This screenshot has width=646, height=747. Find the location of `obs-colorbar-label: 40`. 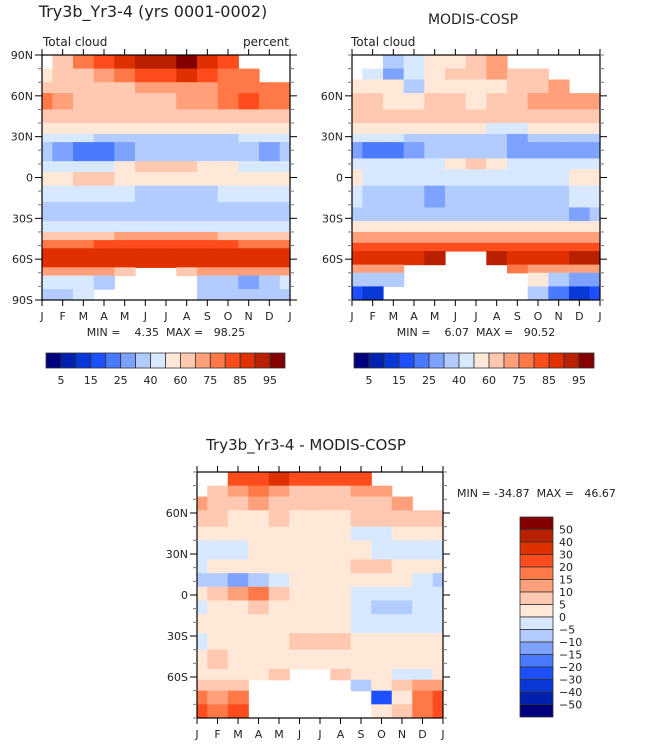

obs-colorbar-label: 40 is located at coordinates (459, 380).